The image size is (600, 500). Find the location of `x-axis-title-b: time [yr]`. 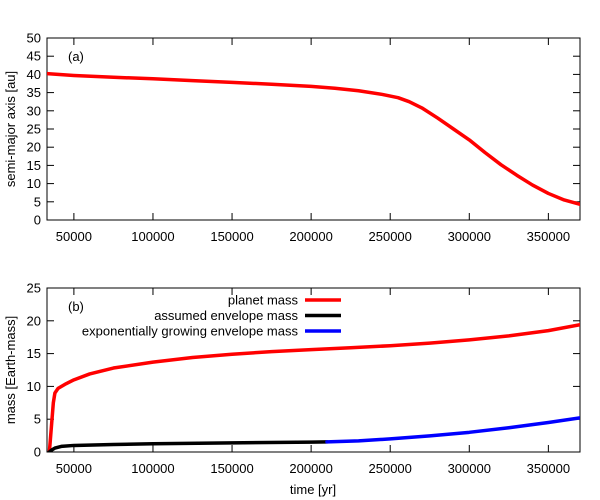

x-axis-title-b: time [yr] is located at coordinates (313, 489).